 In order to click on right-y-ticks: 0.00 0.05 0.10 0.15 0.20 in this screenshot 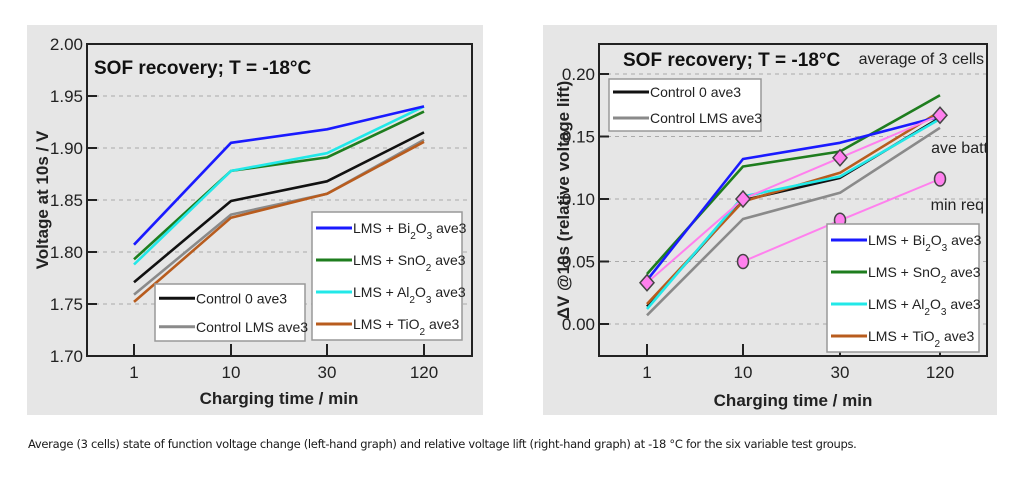, I will do `click(585, 199)`.